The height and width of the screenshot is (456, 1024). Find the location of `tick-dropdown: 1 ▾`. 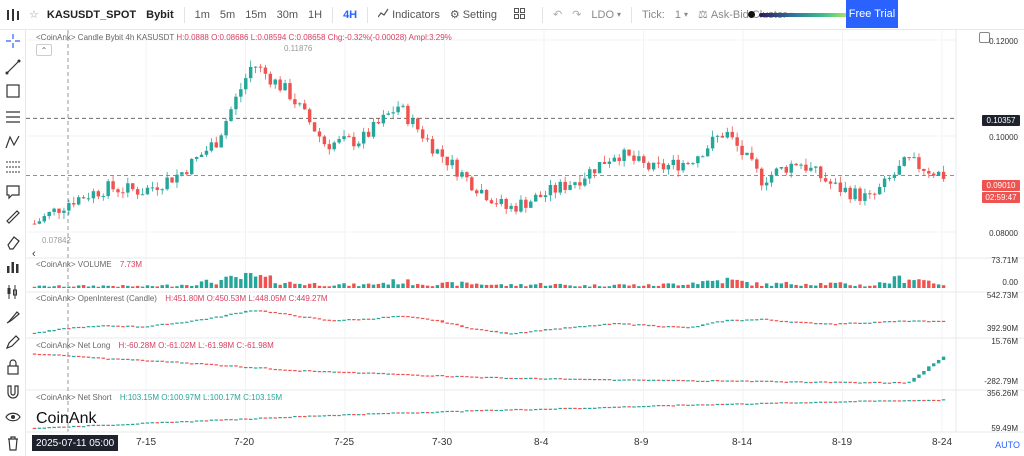

tick-dropdown: 1 ▾ is located at coordinates (681, 15).